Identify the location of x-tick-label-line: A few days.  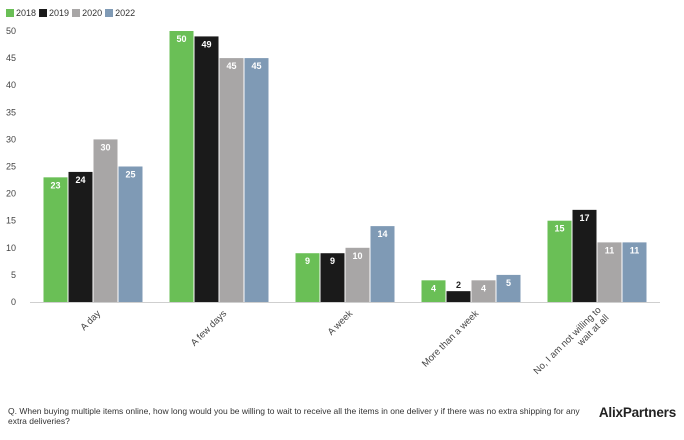
(209, 328).